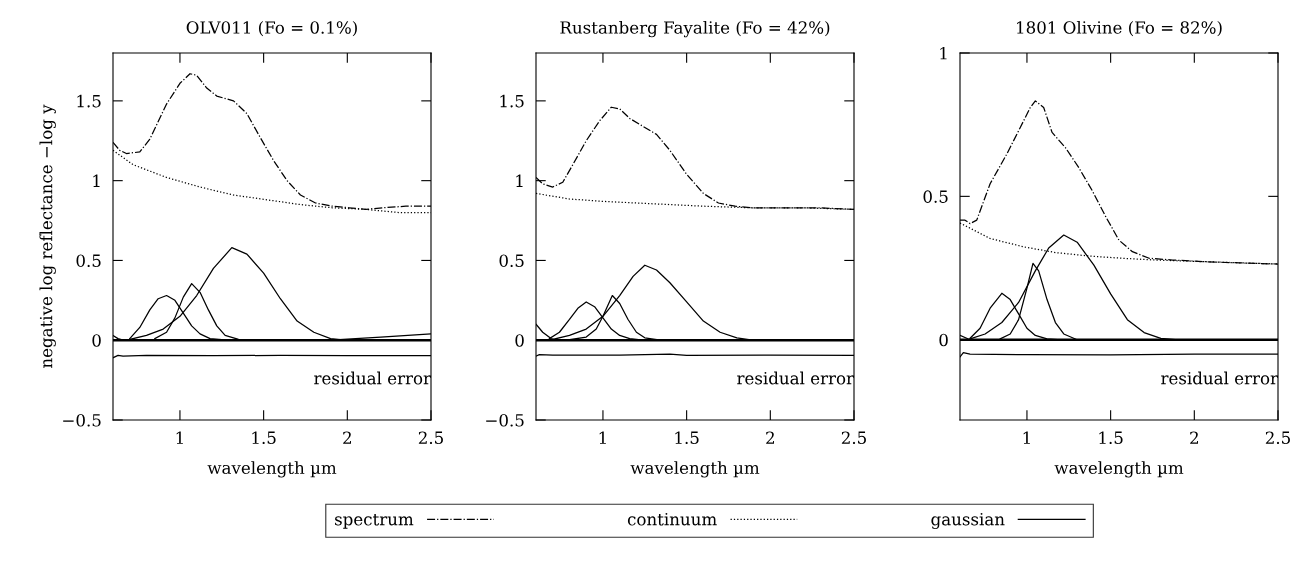 The width and height of the screenshot is (1314, 571). What do you see at coordinates (968, 520) in the screenshot?
I see `legend-label: gaussian` at bounding box center [968, 520].